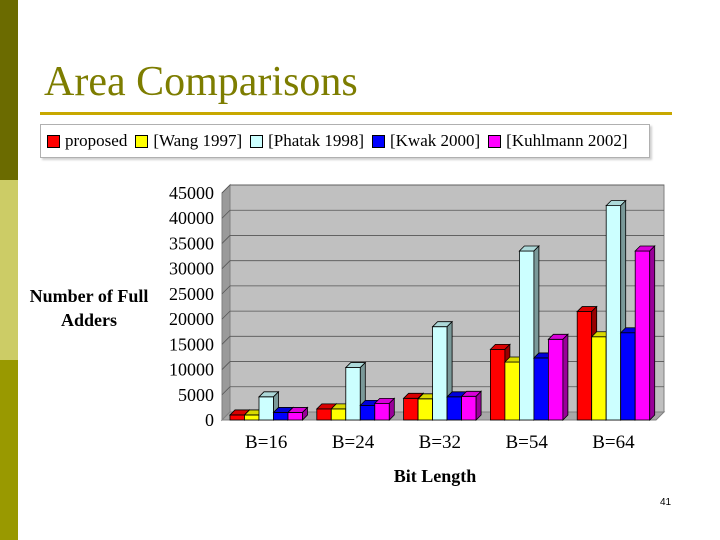 This screenshot has height=540, width=720. Describe the element at coordinates (191, 344) in the screenshot. I see `y-tick-label: 15000` at that location.